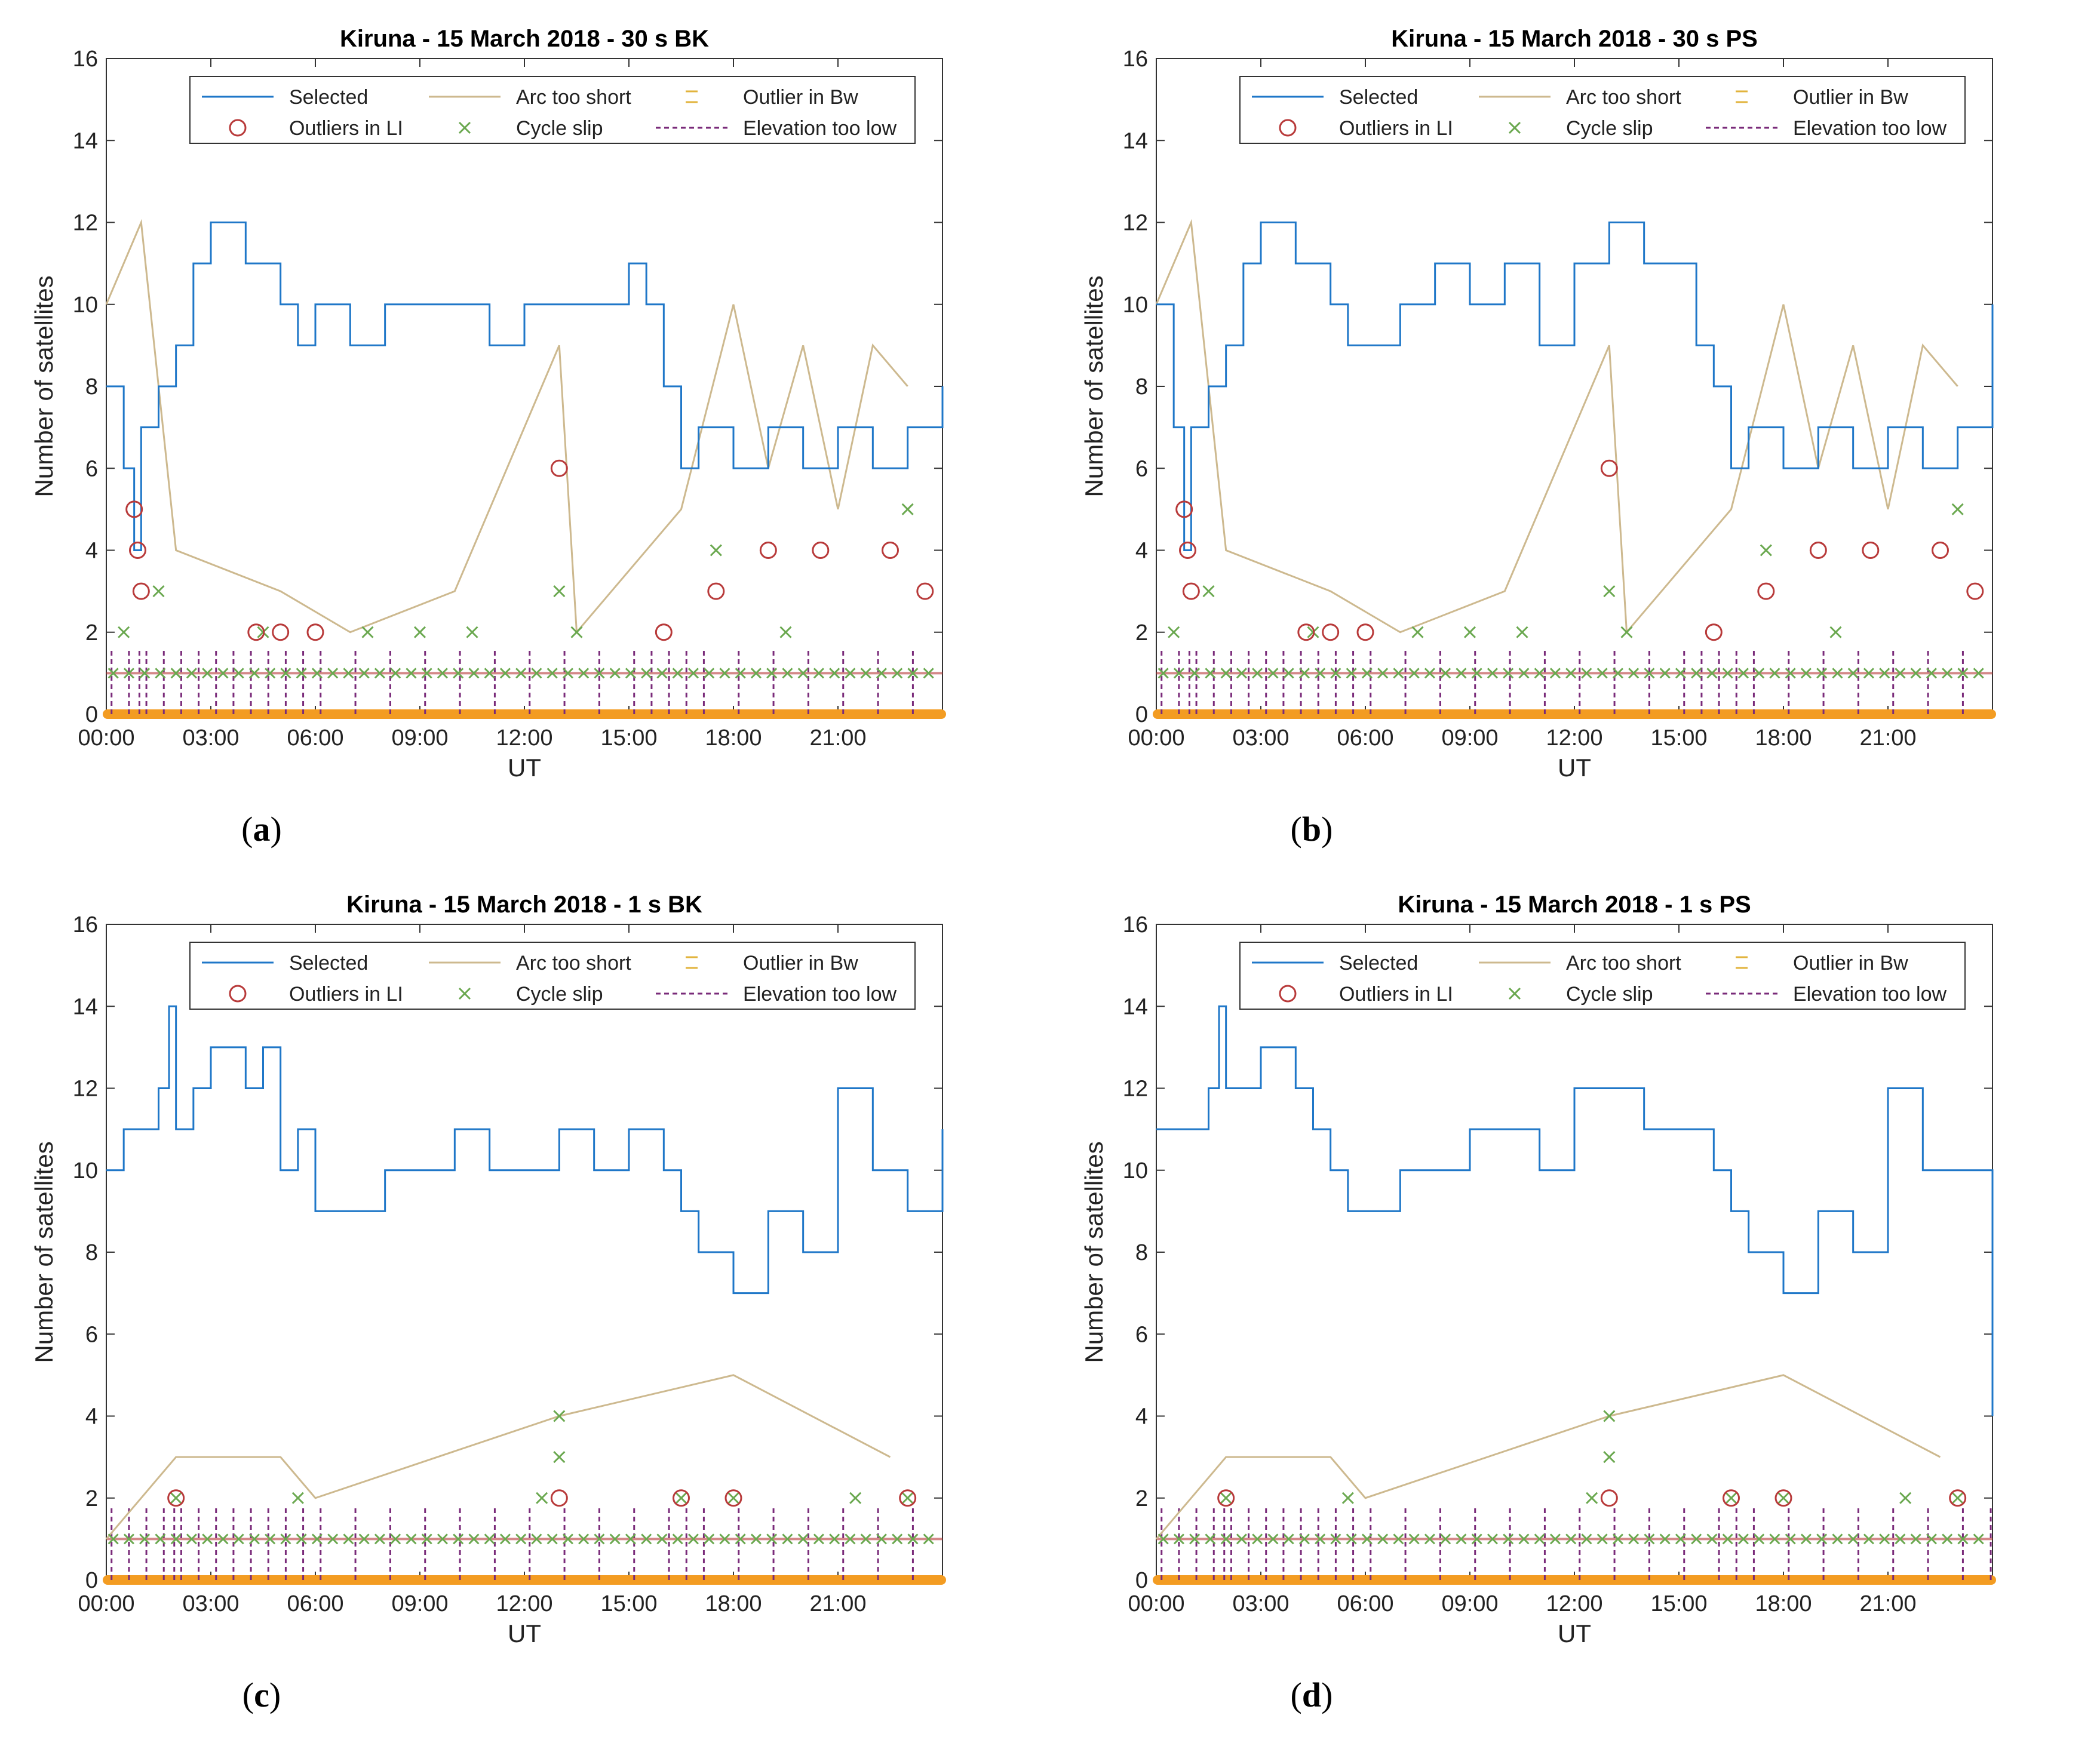 This screenshot has height=1743, width=2100. I want to click on legend-arc-too-short-label: Arc too short, so click(573, 97).